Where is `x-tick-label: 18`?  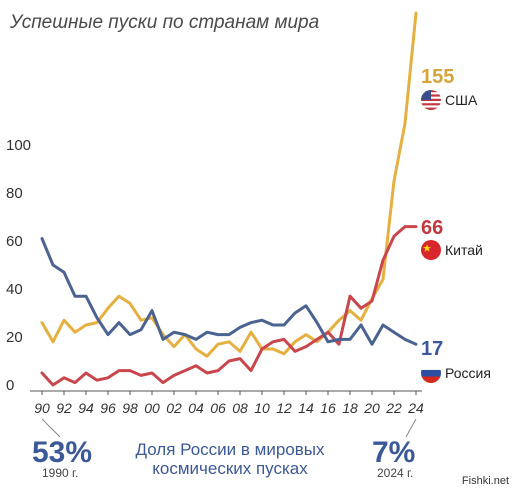
x-tick-label: 18 is located at coordinates (350, 408).